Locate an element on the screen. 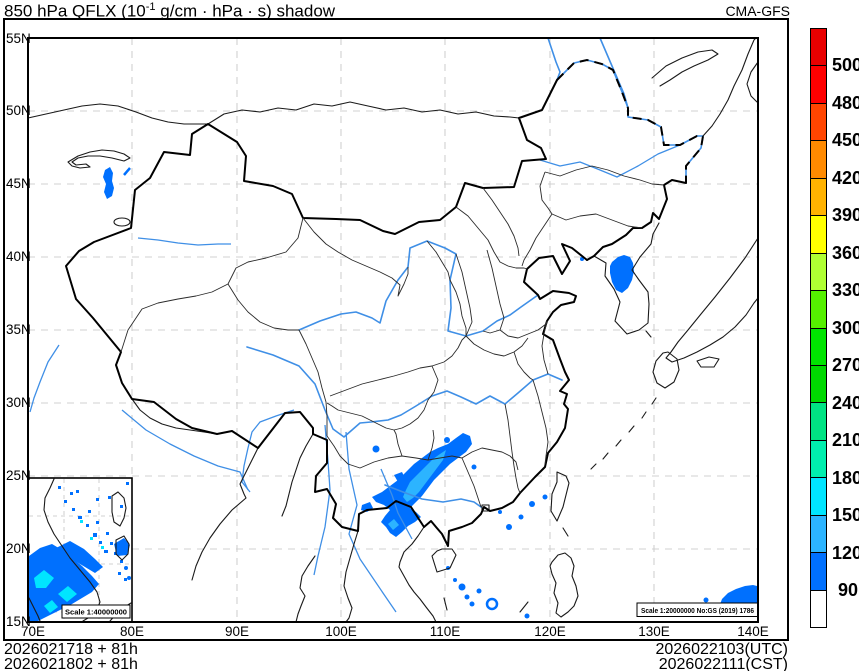  inset-scale-box is located at coordinates (96, 611).